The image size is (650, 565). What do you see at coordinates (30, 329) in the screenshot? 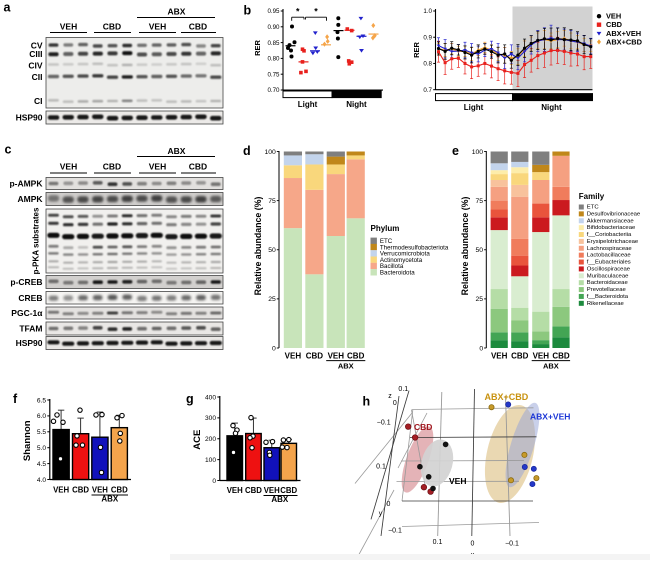
I see `svg-text: TFAM` at bounding box center [30, 329].